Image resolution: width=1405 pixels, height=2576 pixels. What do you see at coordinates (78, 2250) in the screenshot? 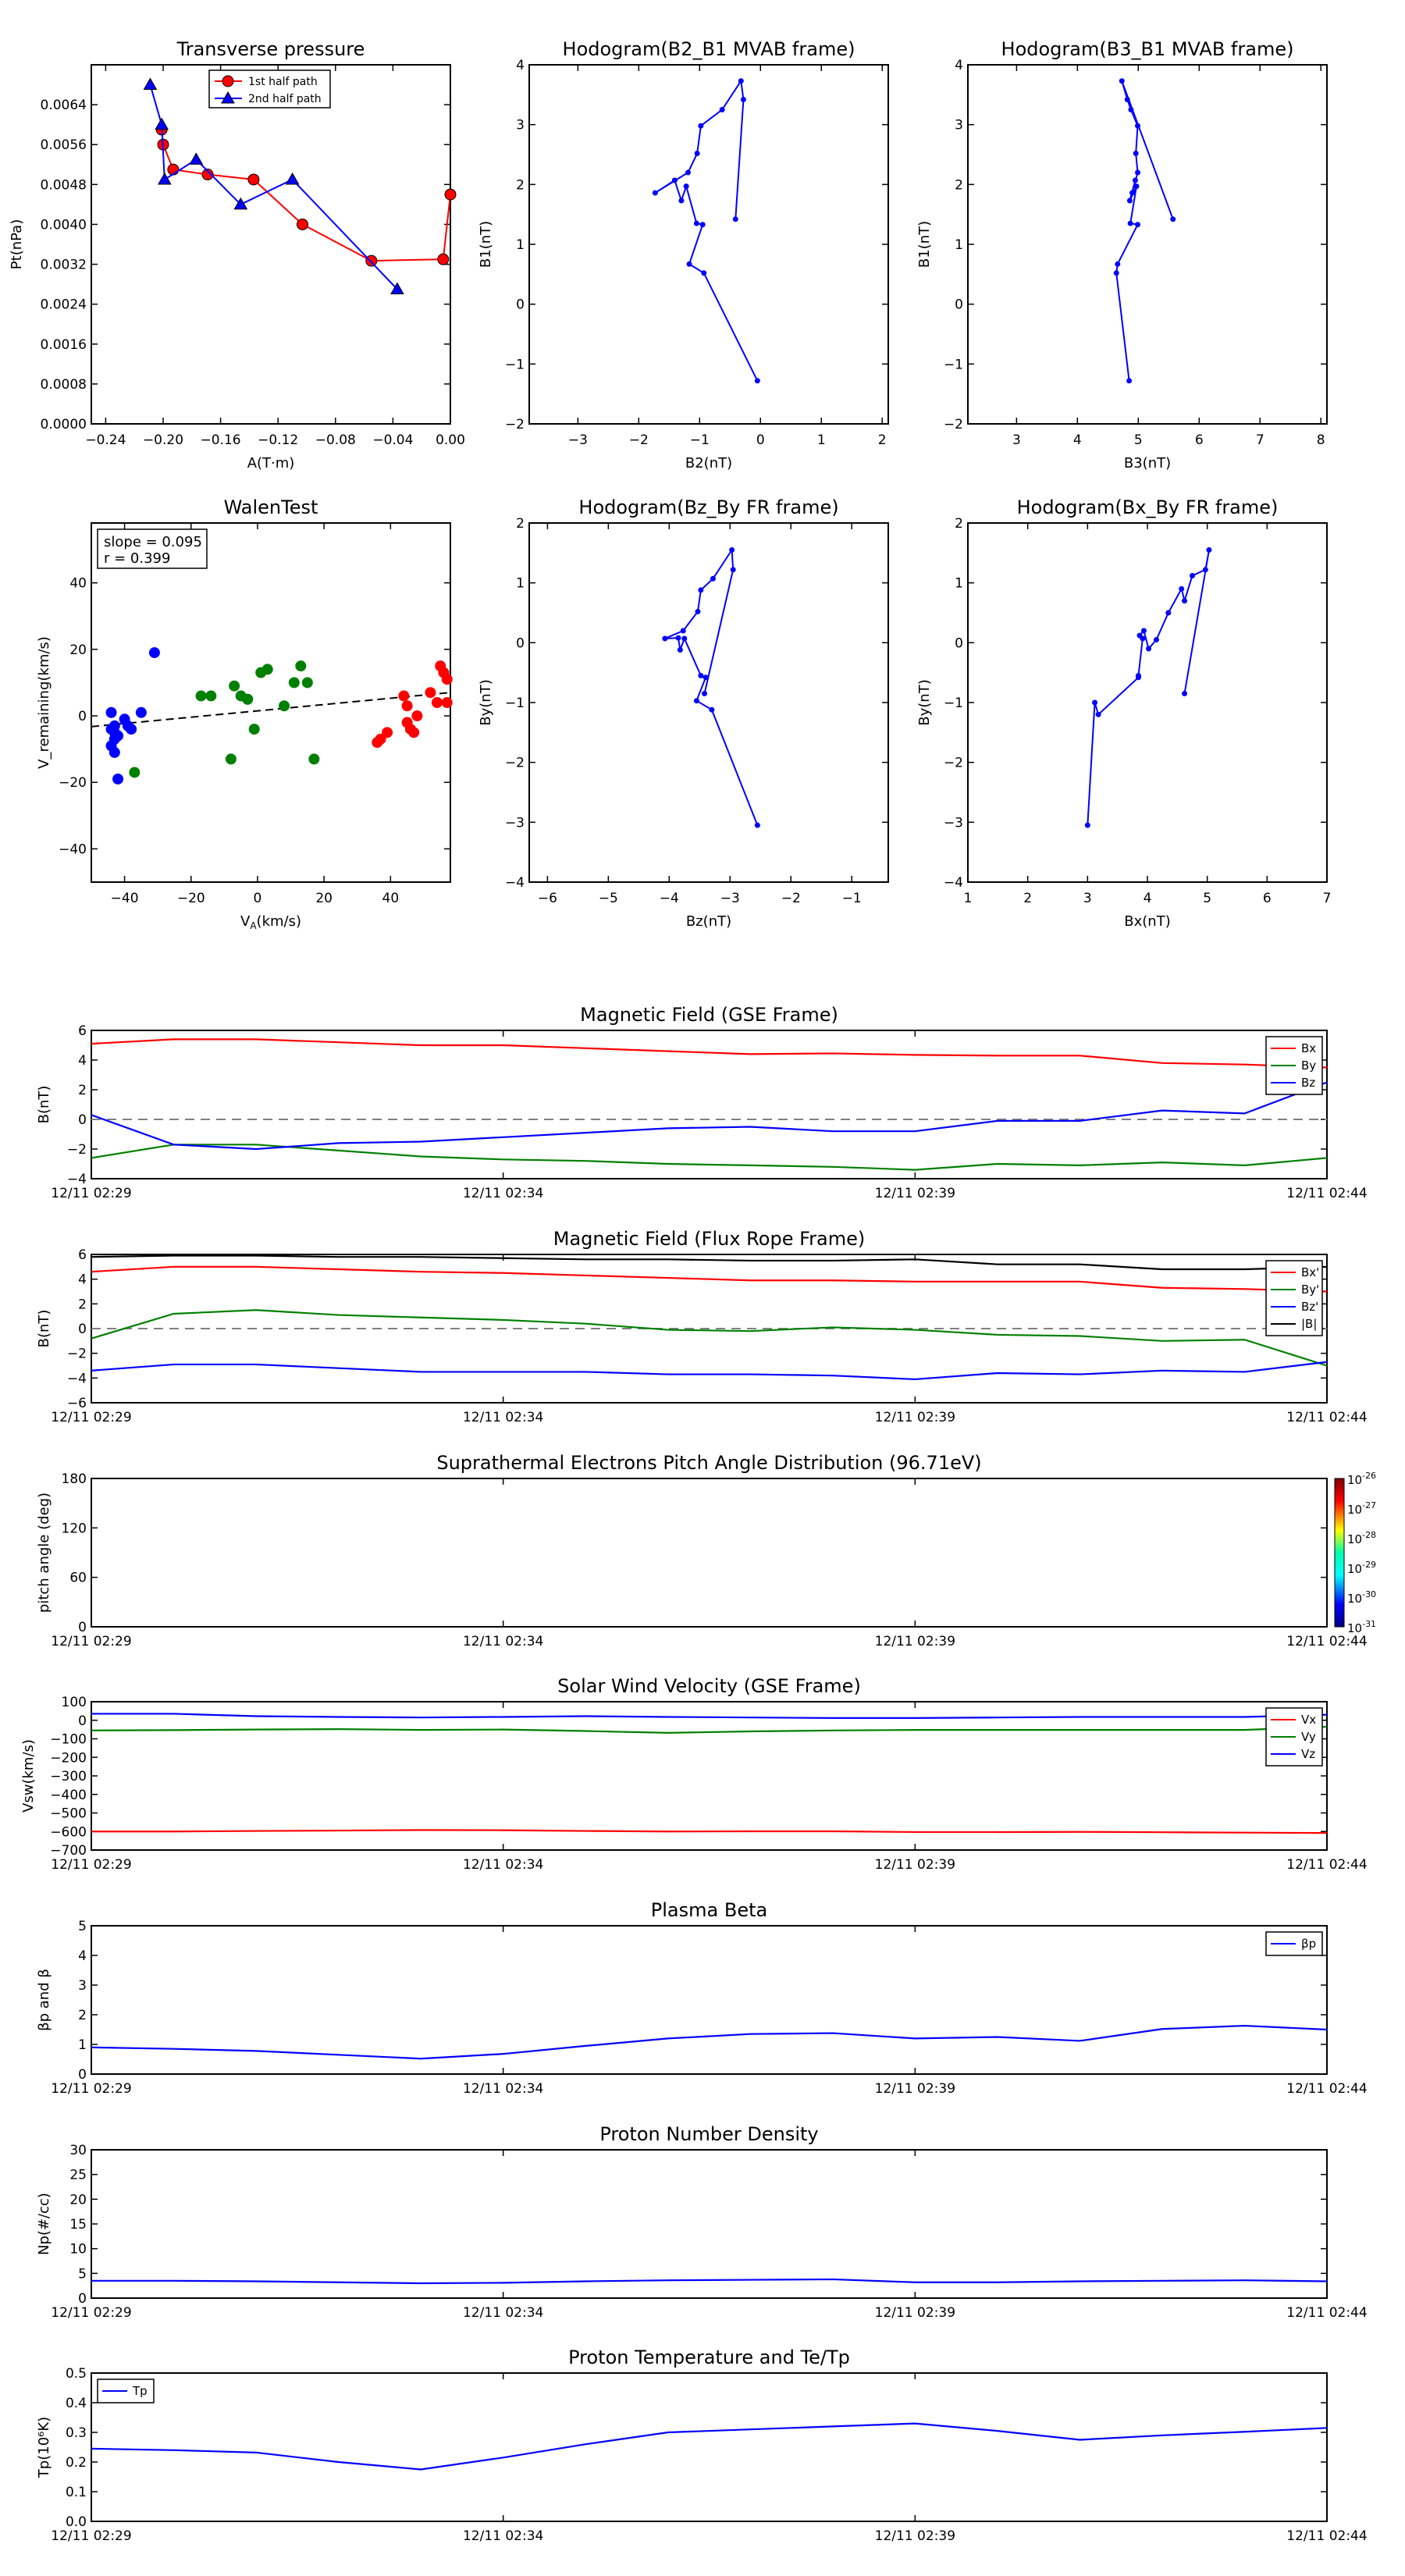
I see `y-tick-label: 10` at bounding box center [78, 2250].